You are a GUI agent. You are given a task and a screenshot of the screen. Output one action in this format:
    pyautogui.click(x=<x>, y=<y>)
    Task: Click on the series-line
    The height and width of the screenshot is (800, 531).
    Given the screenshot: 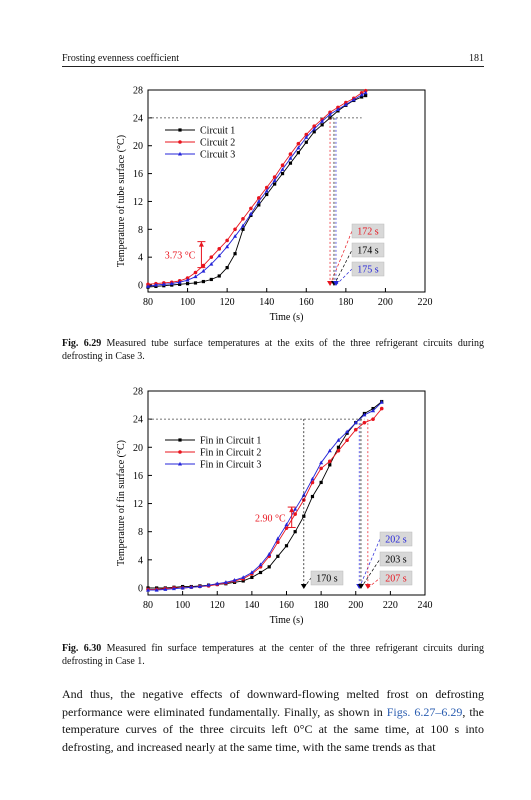 What is the action you would take?
    pyautogui.click(x=265, y=496)
    